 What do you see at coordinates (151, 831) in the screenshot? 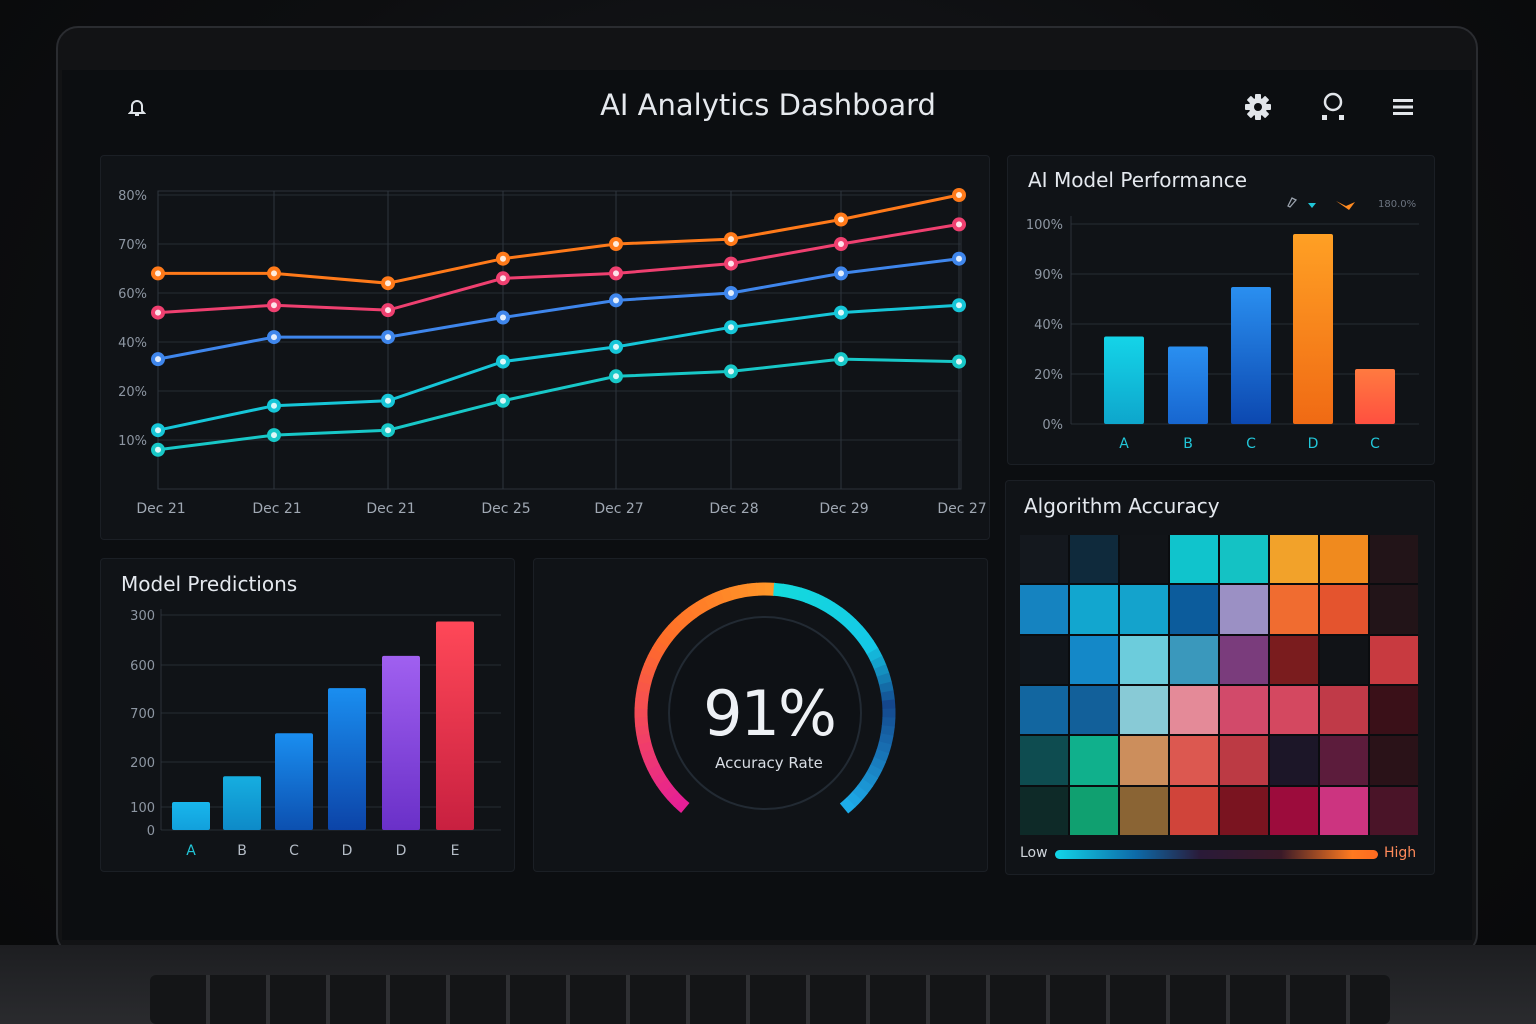
I see `y-tick-label: 0` at bounding box center [151, 831].